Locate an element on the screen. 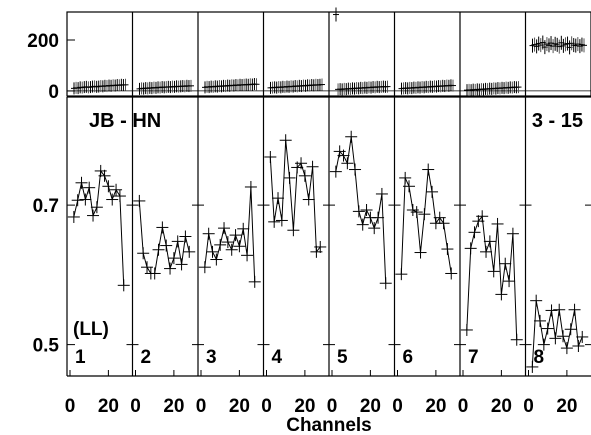  panel-number-label: 8 is located at coordinates (539, 357).